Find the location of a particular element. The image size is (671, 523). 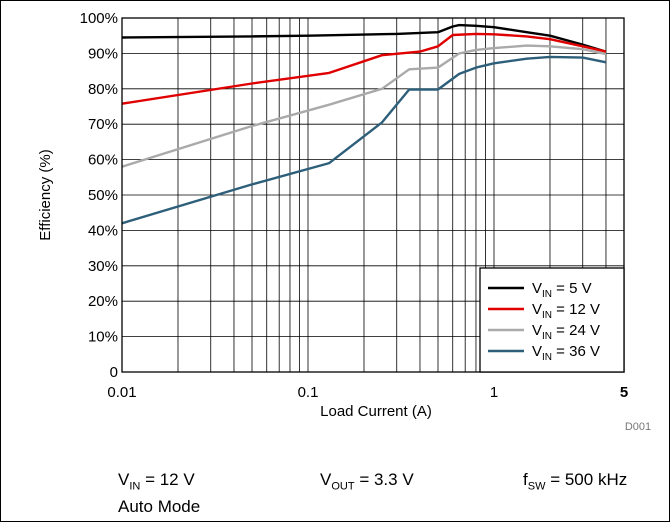

y-tick-label: 10% is located at coordinates (103, 337).